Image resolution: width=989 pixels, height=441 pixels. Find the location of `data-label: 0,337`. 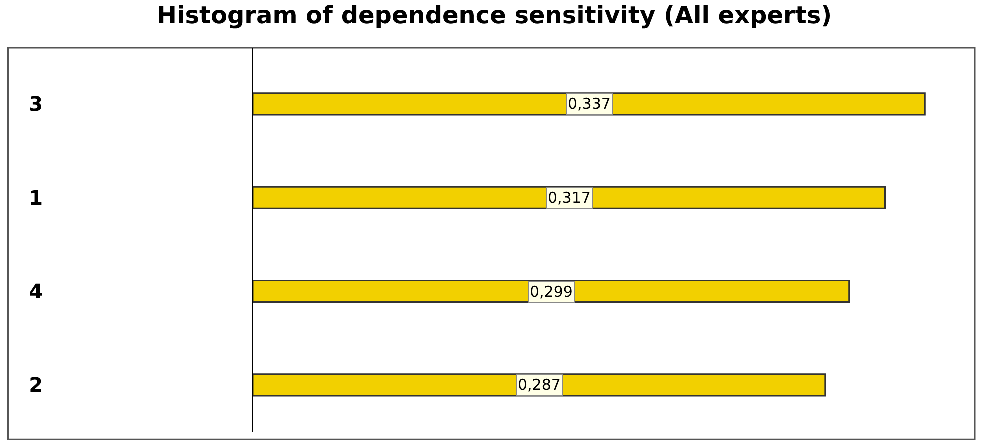

data-label: 0,337 is located at coordinates (589, 104).